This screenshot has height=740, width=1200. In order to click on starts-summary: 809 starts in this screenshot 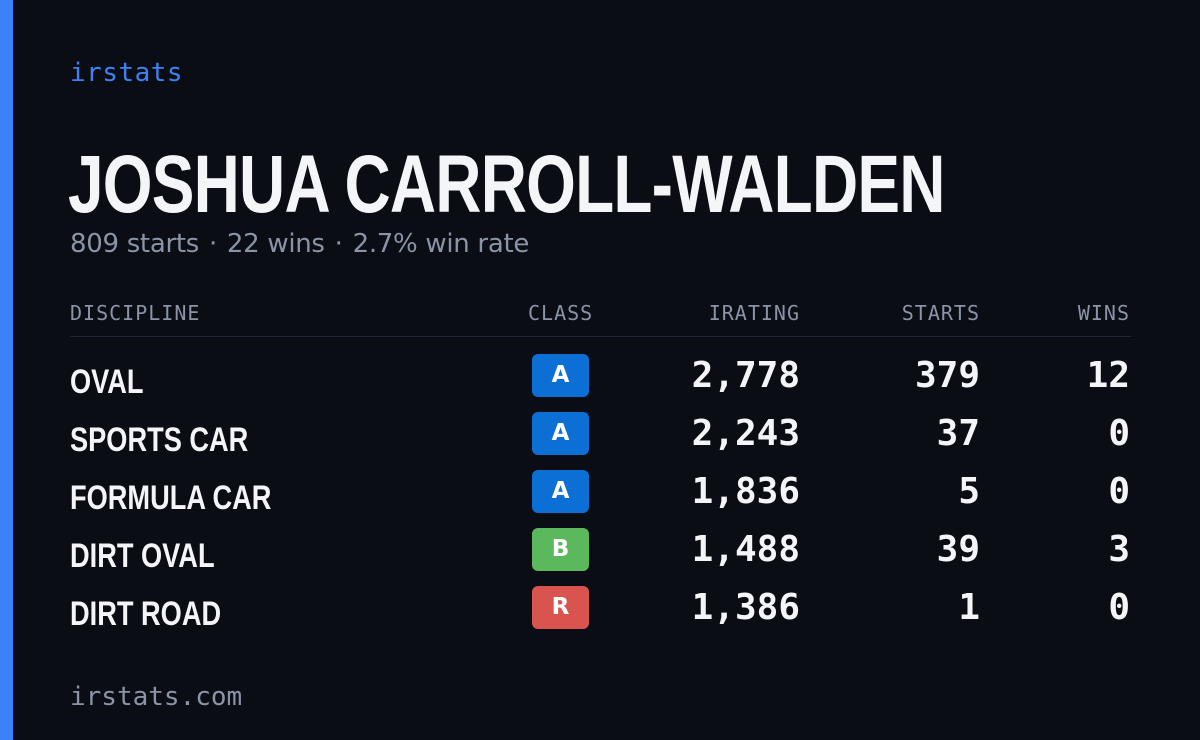, I will do `click(134, 244)`.